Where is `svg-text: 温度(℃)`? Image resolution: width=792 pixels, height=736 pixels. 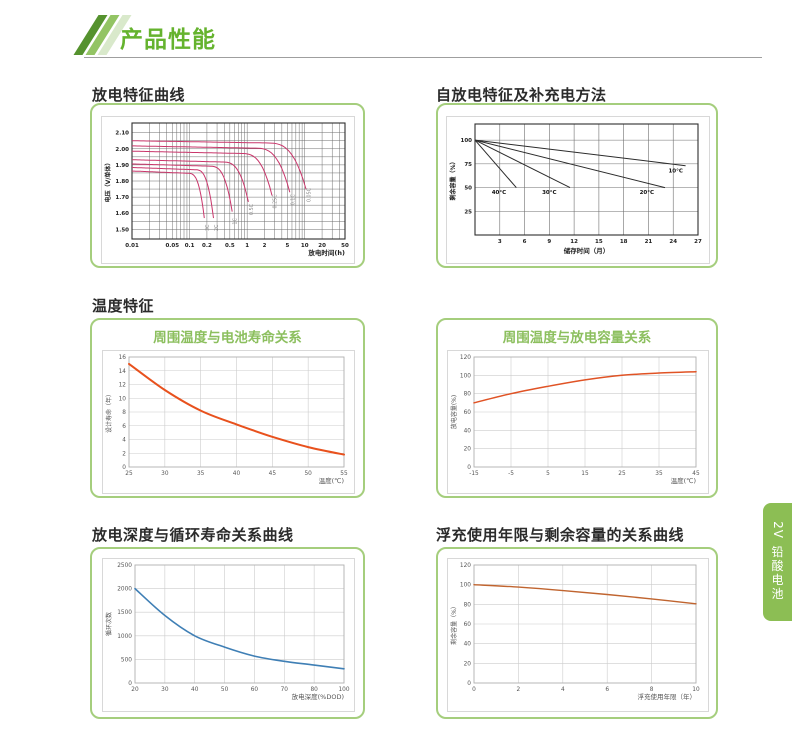 svg-text: 温度(℃) is located at coordinates (331, 480).